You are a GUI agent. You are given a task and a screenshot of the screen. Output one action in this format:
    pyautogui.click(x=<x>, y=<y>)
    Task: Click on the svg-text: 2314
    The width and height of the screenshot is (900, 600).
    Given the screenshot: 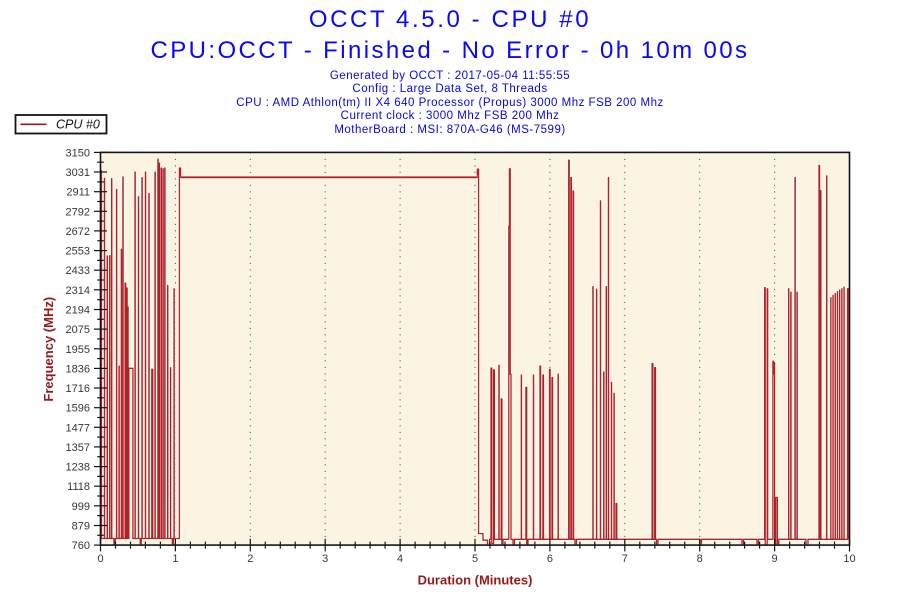 What is the action you would take?
    pyautogui.click(x=78, y=291)
    